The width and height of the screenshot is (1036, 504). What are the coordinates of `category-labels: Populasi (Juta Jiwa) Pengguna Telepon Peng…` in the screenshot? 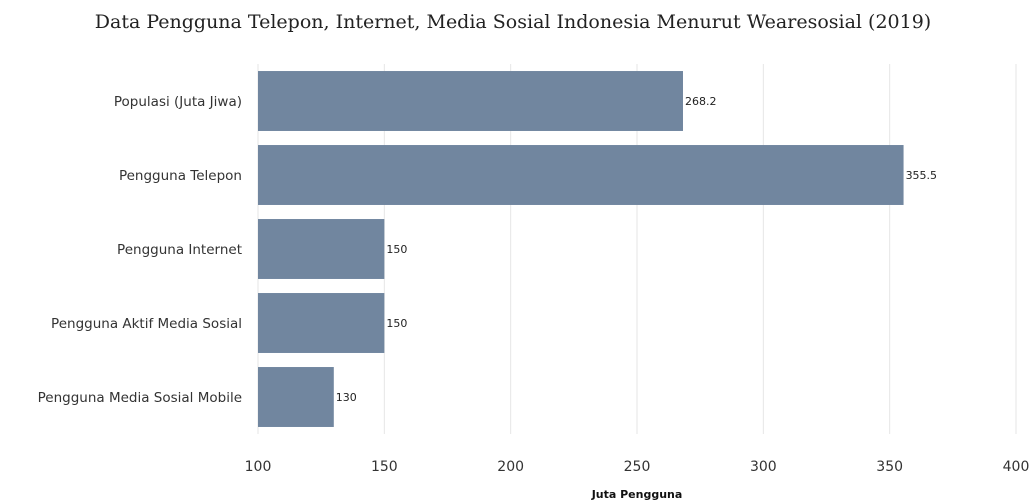 It's located at (140, 250).